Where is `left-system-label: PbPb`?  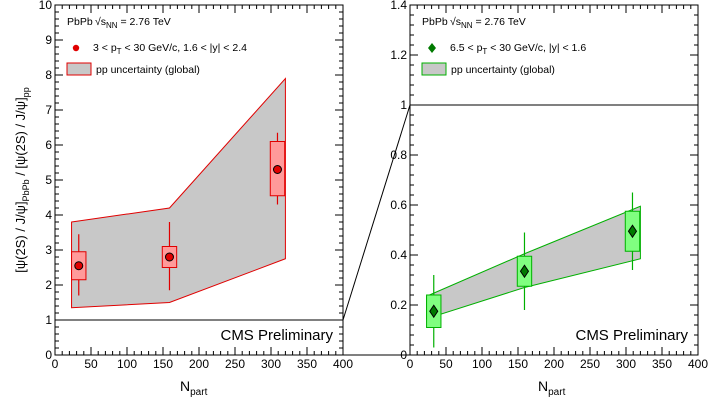
left-system-label: PbPb is located at coordinates (80, 22).